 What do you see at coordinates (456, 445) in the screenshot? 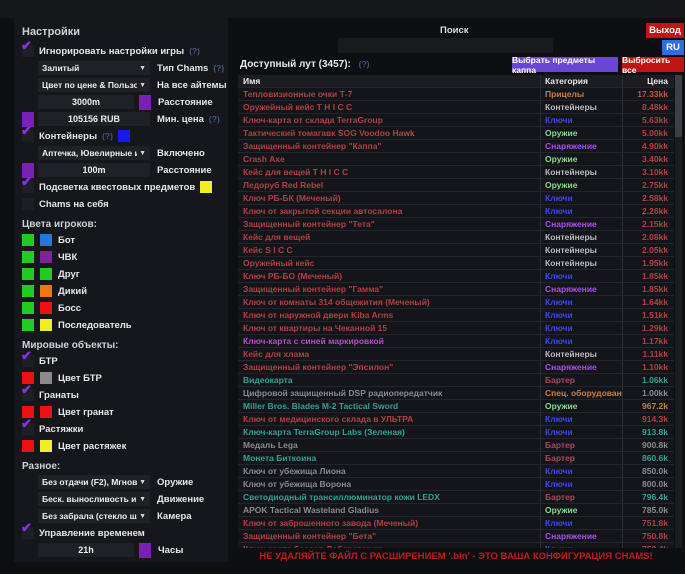
I see `table-row: Медаль Lega Бартер 900.8k` at bounding box center [456, 445].